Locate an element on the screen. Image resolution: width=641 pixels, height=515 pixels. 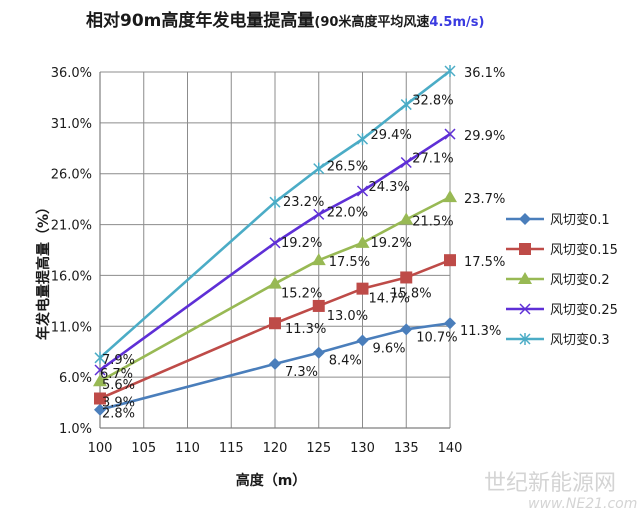
data-label: 22.0% is located at coordinates (347, 212).